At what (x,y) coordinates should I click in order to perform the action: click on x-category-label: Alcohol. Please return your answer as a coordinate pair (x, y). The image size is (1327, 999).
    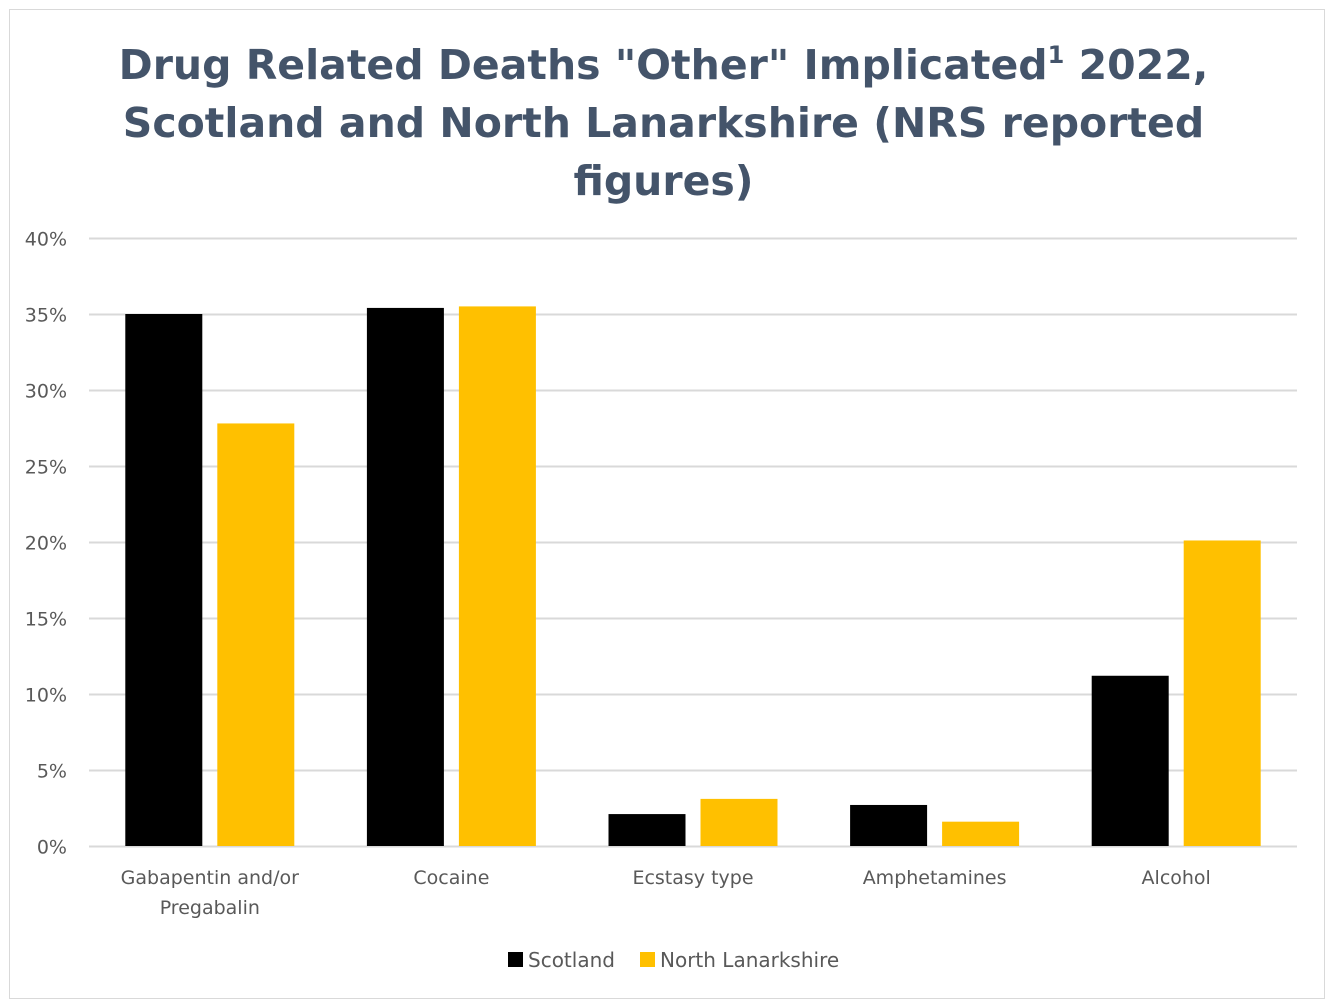
    Looking at the image, I should click on (1176, 878).